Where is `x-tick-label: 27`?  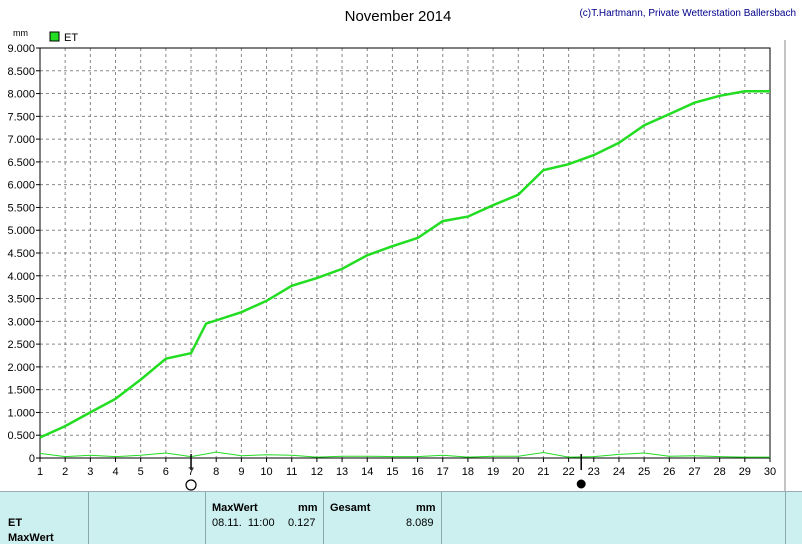 x-tick-label: 27 is located at coordinates (694, 472).